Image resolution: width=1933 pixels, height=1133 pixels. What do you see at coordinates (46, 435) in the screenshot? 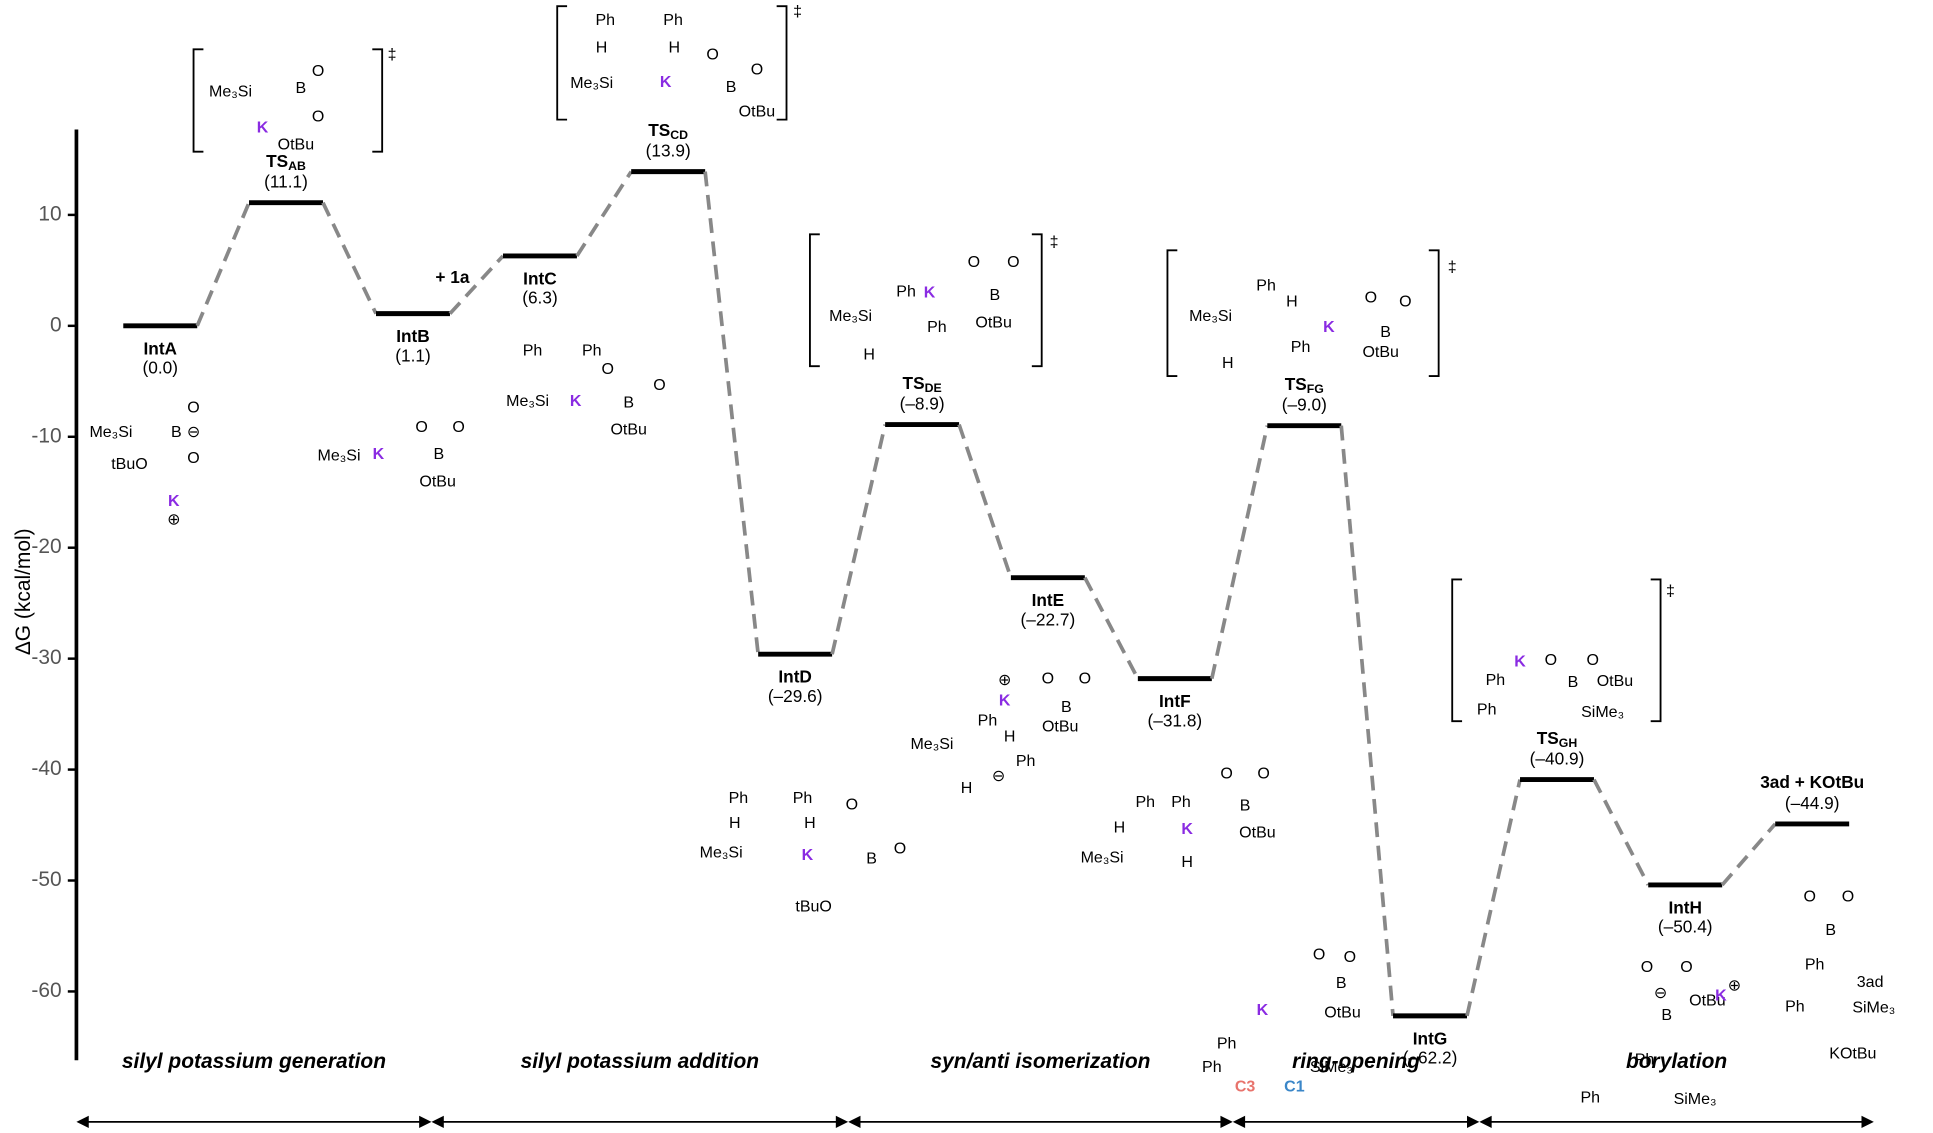
I see `y-tick-label: -10` at bounding box center [46, 435].